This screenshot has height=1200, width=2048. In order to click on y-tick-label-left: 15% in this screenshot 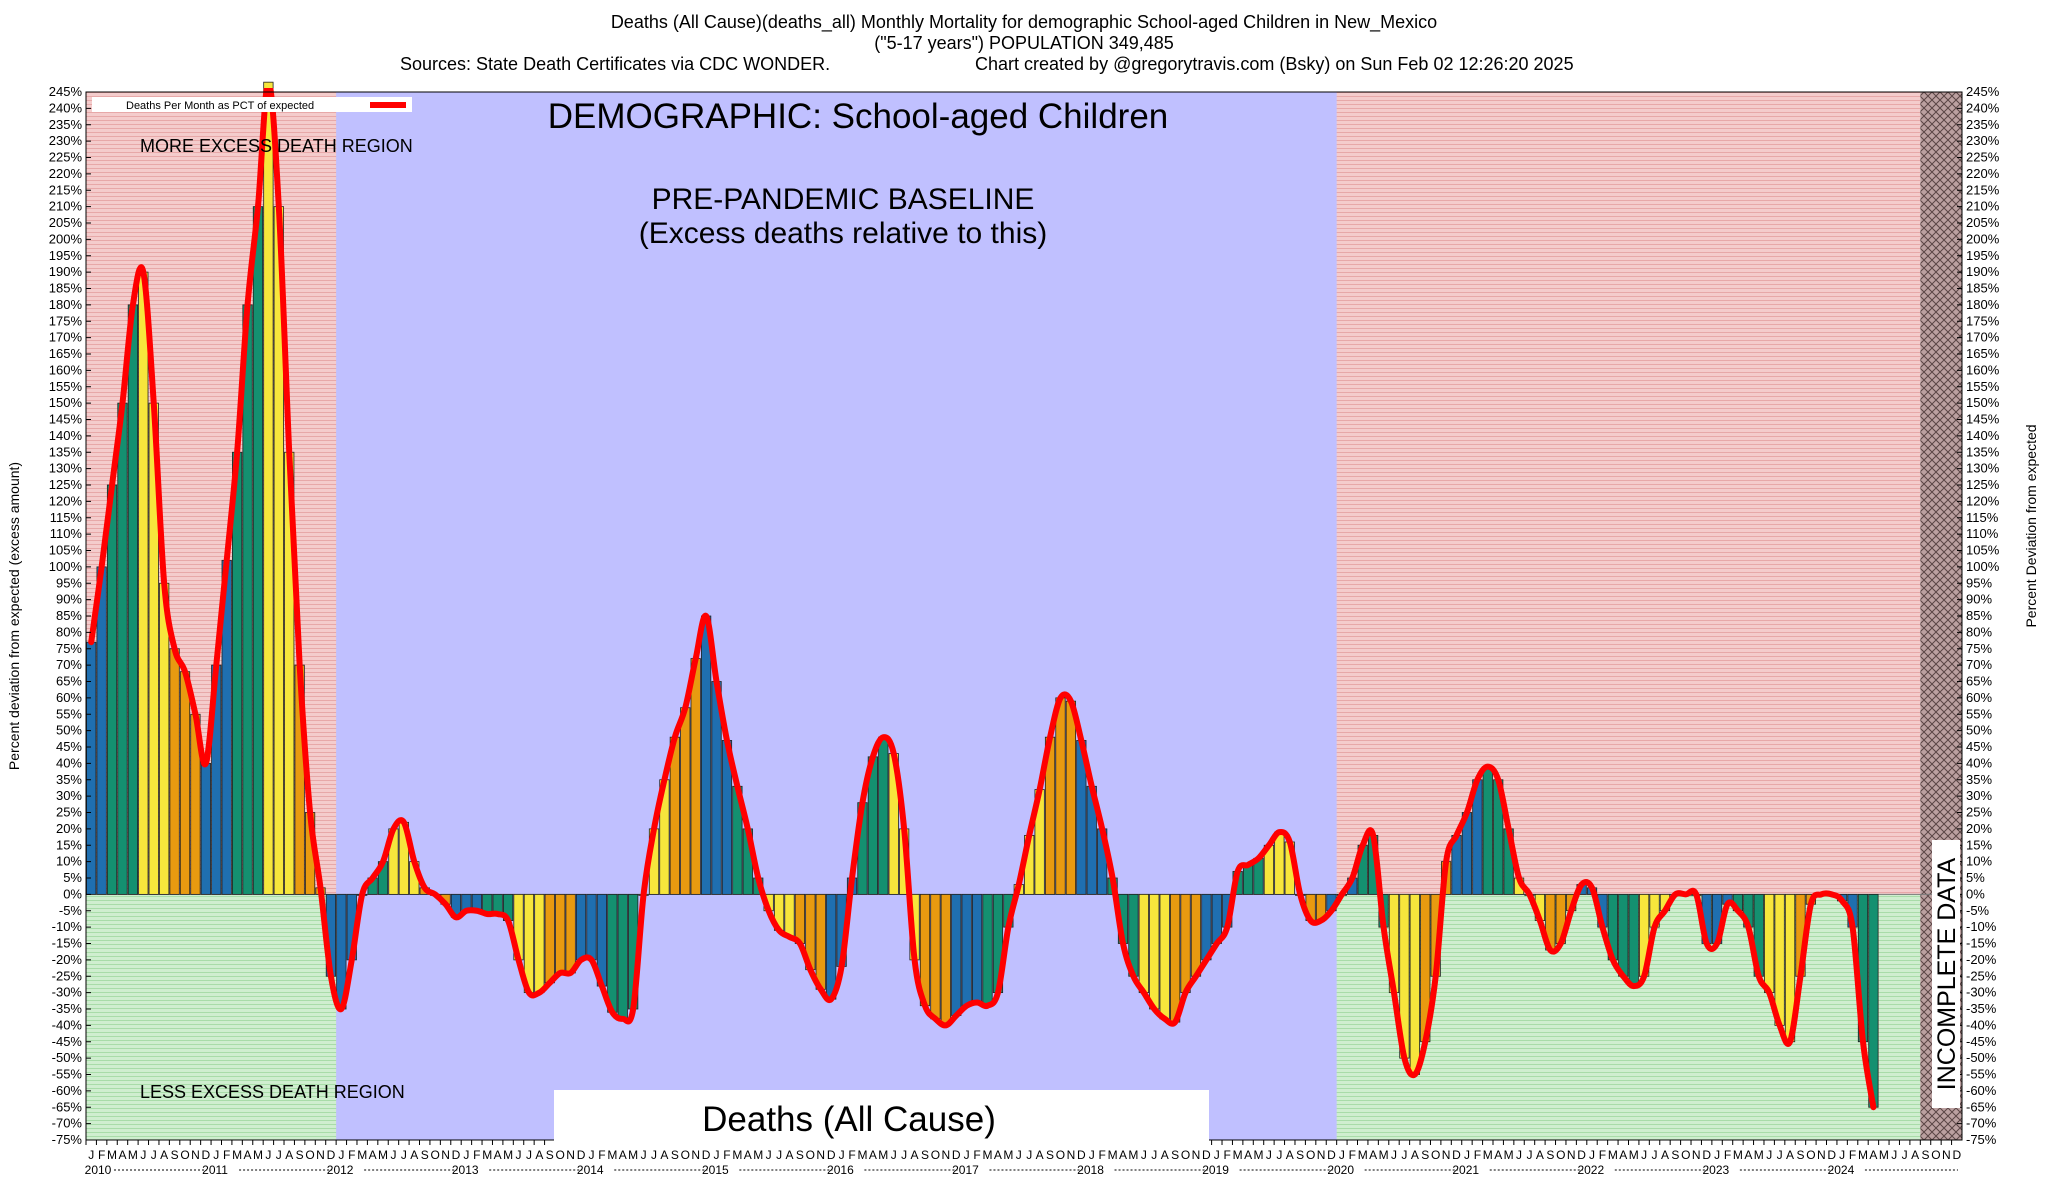, I will do `click(69, 844)`.